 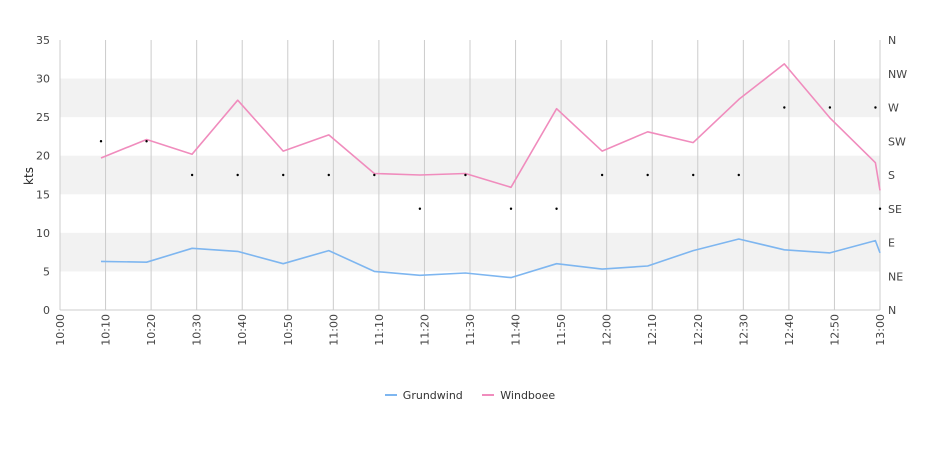 I want to click on direction-tick-label: W, so click(x=893, y=108).